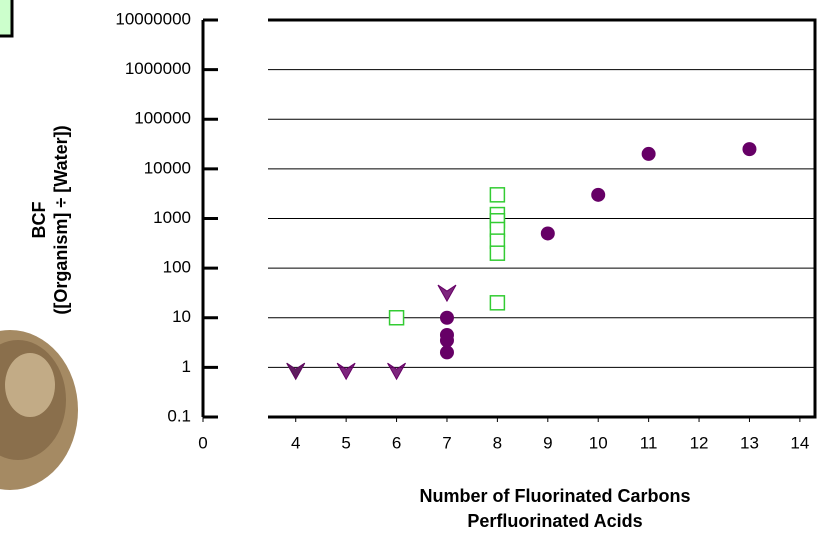 This screenshot has width=827, height=542. Describe the element at coordinates (153, 18) in the screenshot. I see `y-tick-label: 10000000` at that location.